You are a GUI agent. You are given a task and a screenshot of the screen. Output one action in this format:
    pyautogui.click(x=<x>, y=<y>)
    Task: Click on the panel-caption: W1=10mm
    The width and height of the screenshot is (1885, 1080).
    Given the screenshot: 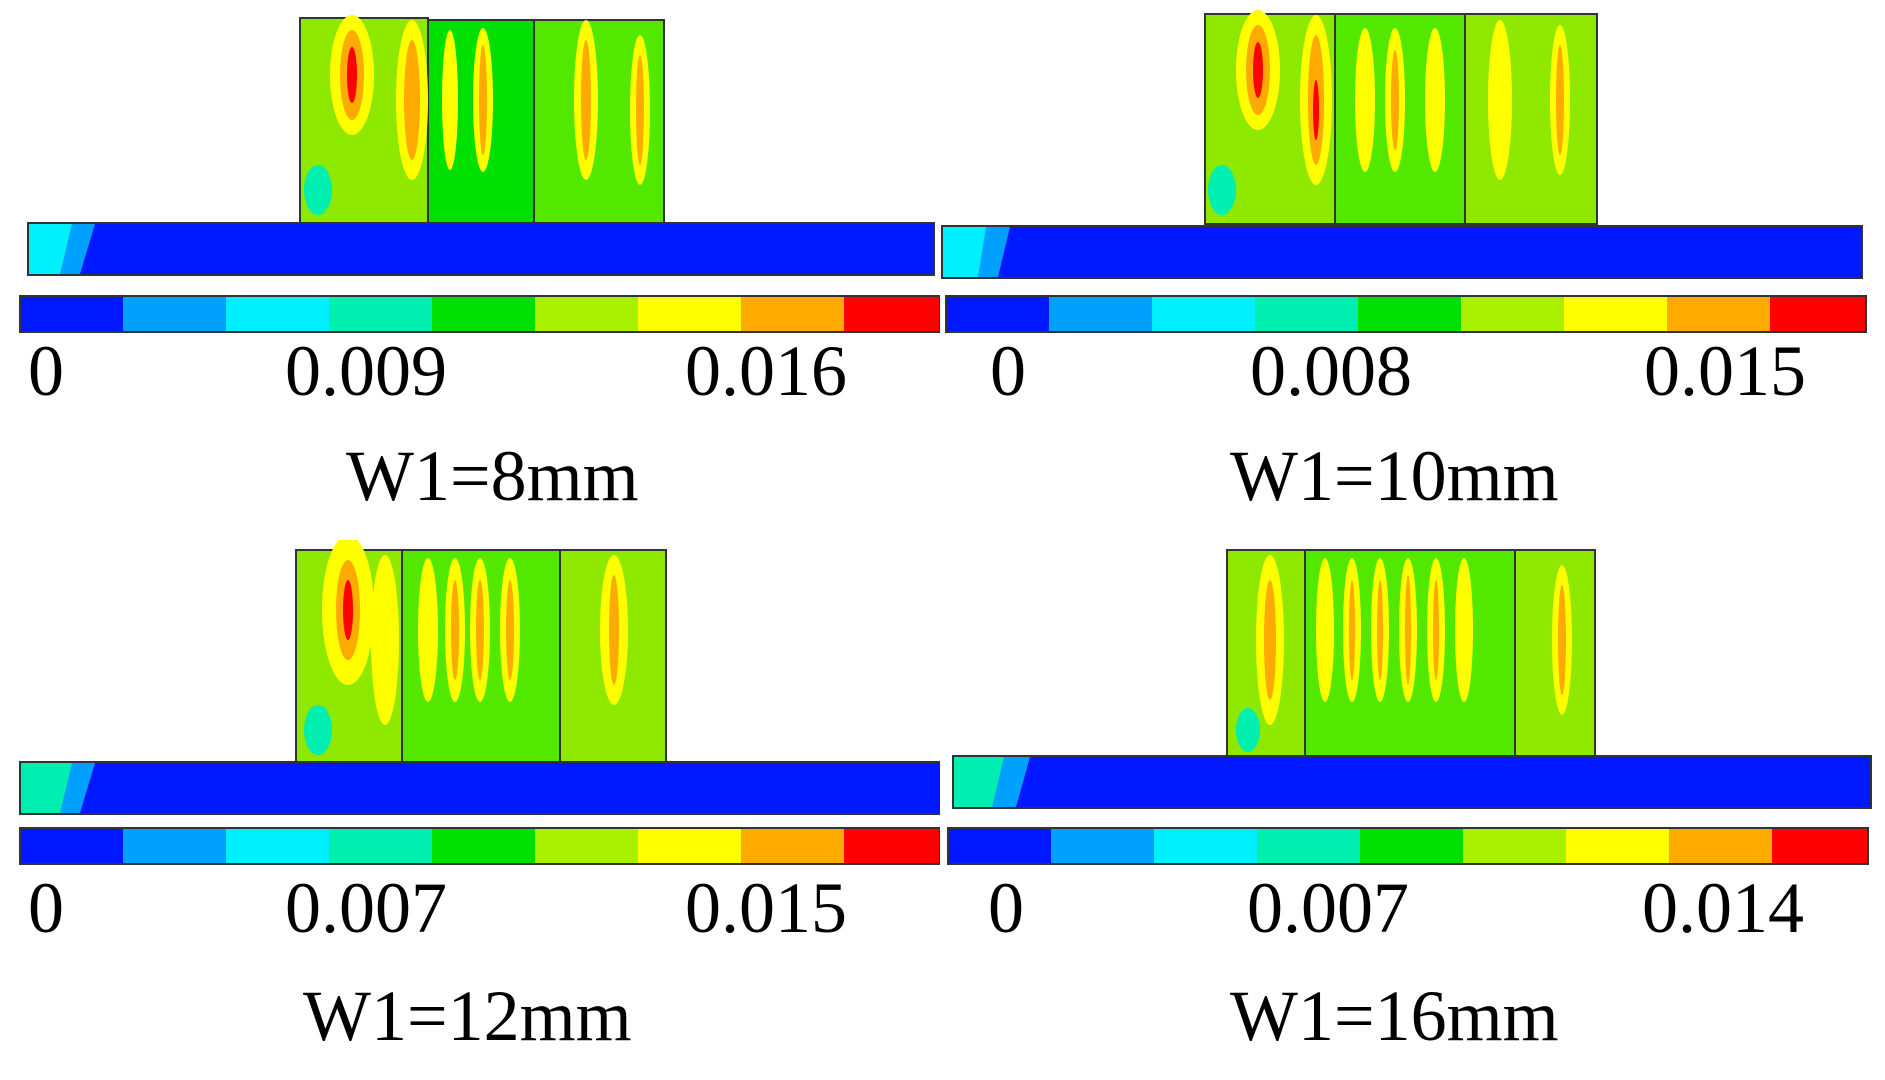 What is the action you would take?
    pyautogui.click(x=1394, y=476)
    